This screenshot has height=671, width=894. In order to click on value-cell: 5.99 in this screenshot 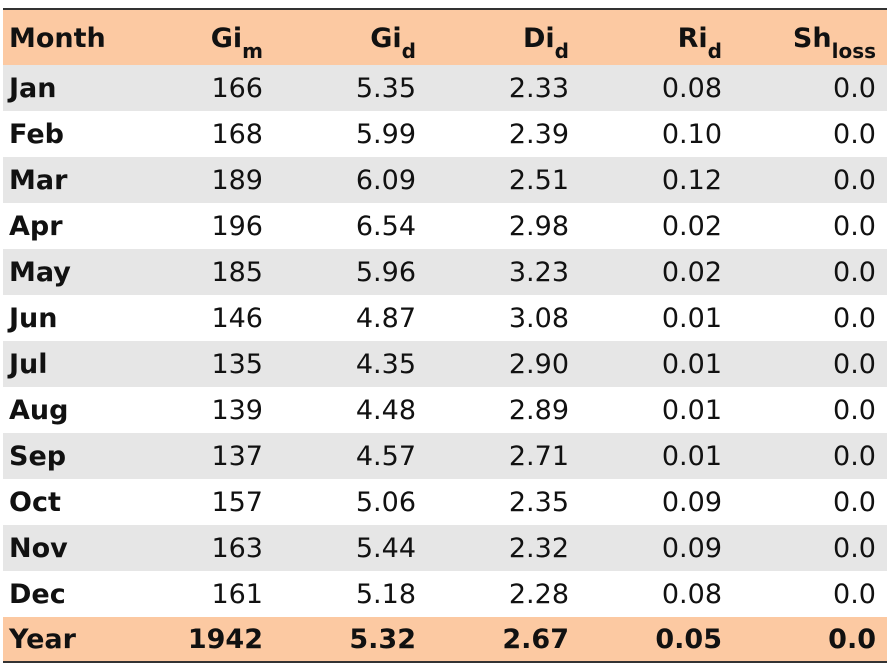, I will do `click(385, 134)`.